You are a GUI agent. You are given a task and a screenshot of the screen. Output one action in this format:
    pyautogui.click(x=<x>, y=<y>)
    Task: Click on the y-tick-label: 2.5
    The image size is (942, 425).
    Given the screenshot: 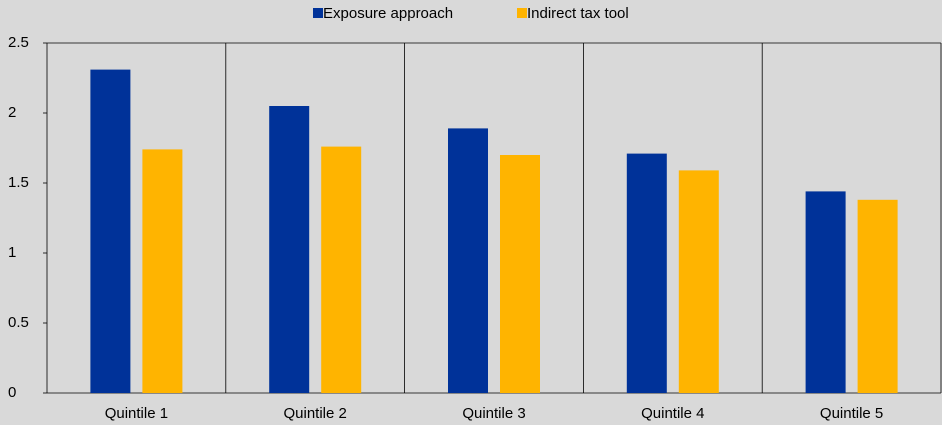 What is the action you would take?
    pyautogui.click(x=18, y=42)
    